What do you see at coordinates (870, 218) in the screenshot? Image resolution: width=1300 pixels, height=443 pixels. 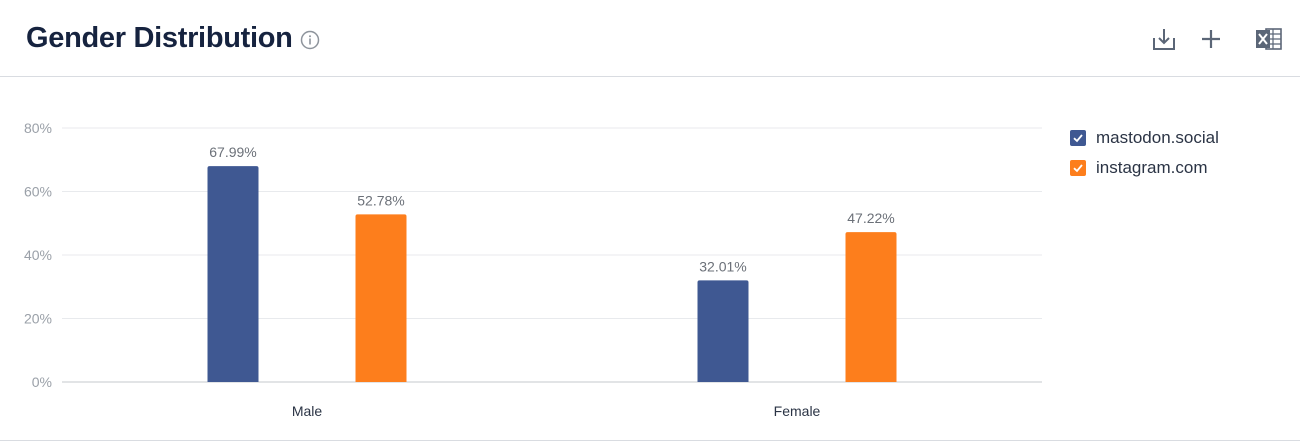 I see `data-label: 47.22%` at bounding box center [870, 218].